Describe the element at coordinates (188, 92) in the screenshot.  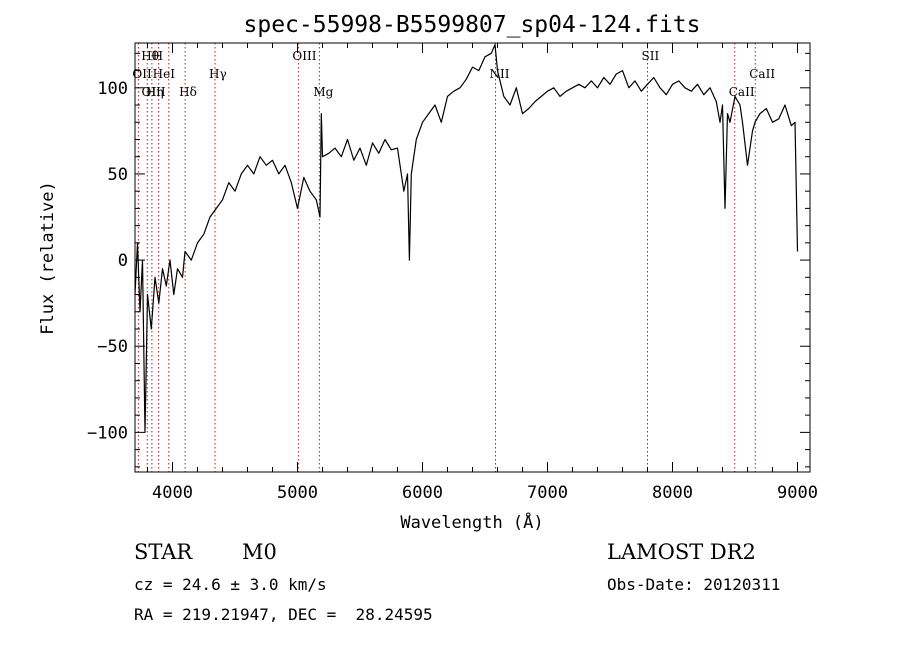
I see `spectral-line-label: Hδ` at that location.